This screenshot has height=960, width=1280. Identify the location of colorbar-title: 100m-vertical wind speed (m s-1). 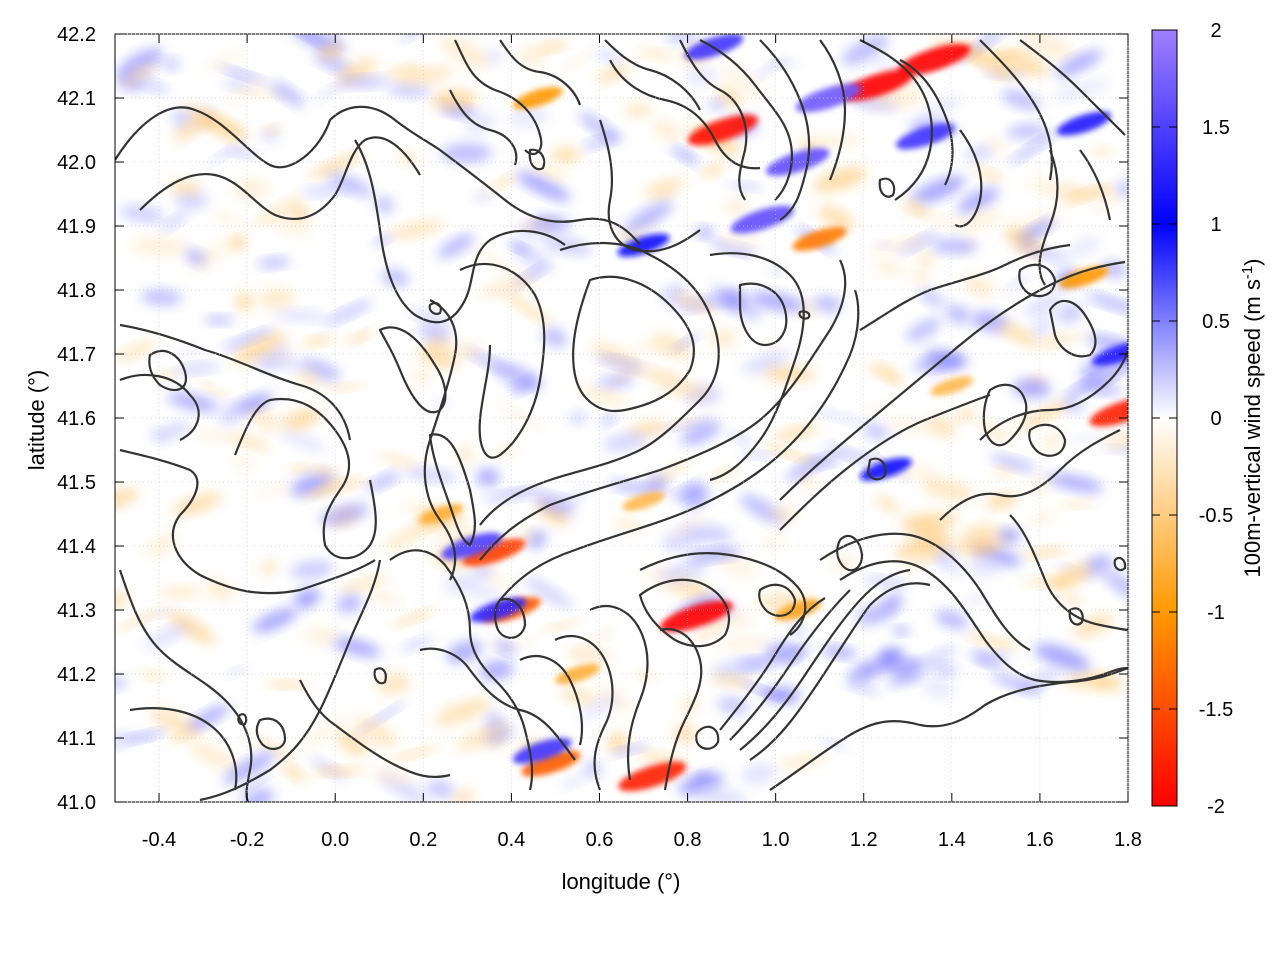
(1252, 417).